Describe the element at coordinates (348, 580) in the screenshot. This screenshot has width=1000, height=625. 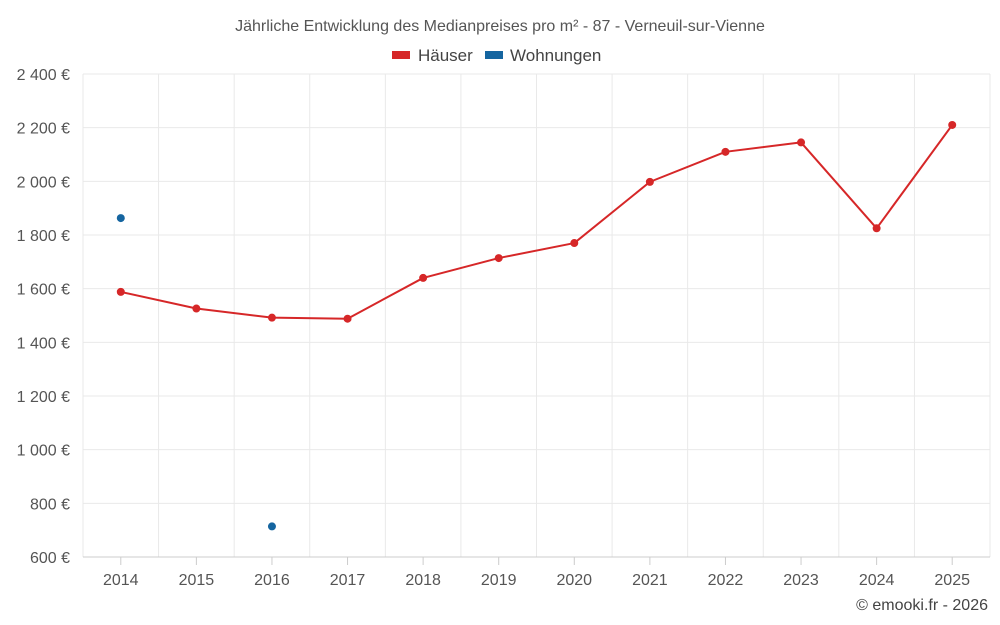
I see `x-tick-label: 2017` at that location.